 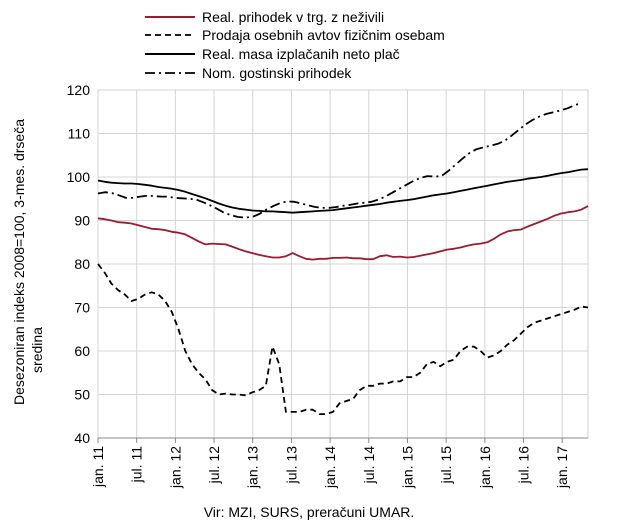 What do you see at coordinates (485, 467) in the screenshot?
I see `x-tick-label: jan. 16` at bounding box center [485, 467].